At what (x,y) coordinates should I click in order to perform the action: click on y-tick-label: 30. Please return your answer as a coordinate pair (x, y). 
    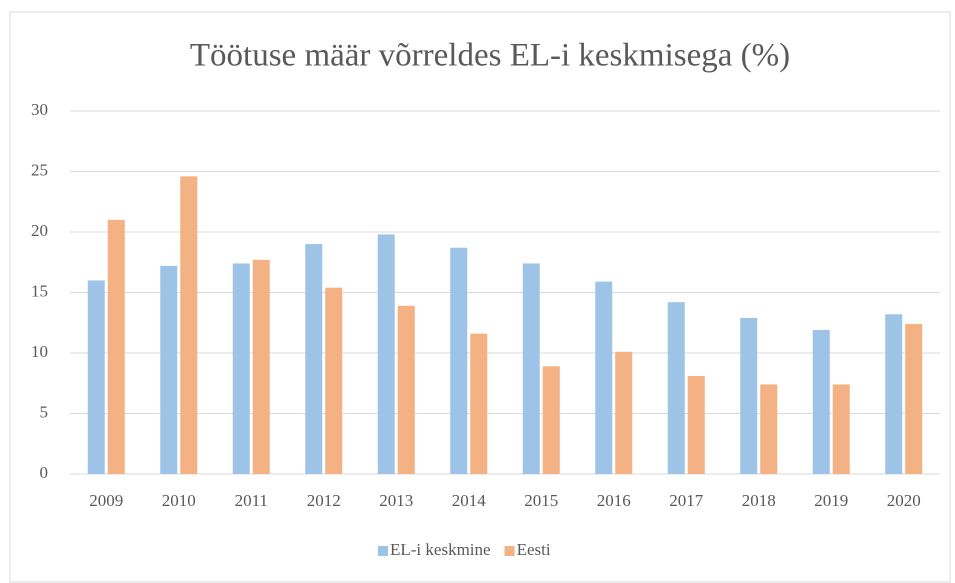
    Looking at the image, I should click on (39, 109).